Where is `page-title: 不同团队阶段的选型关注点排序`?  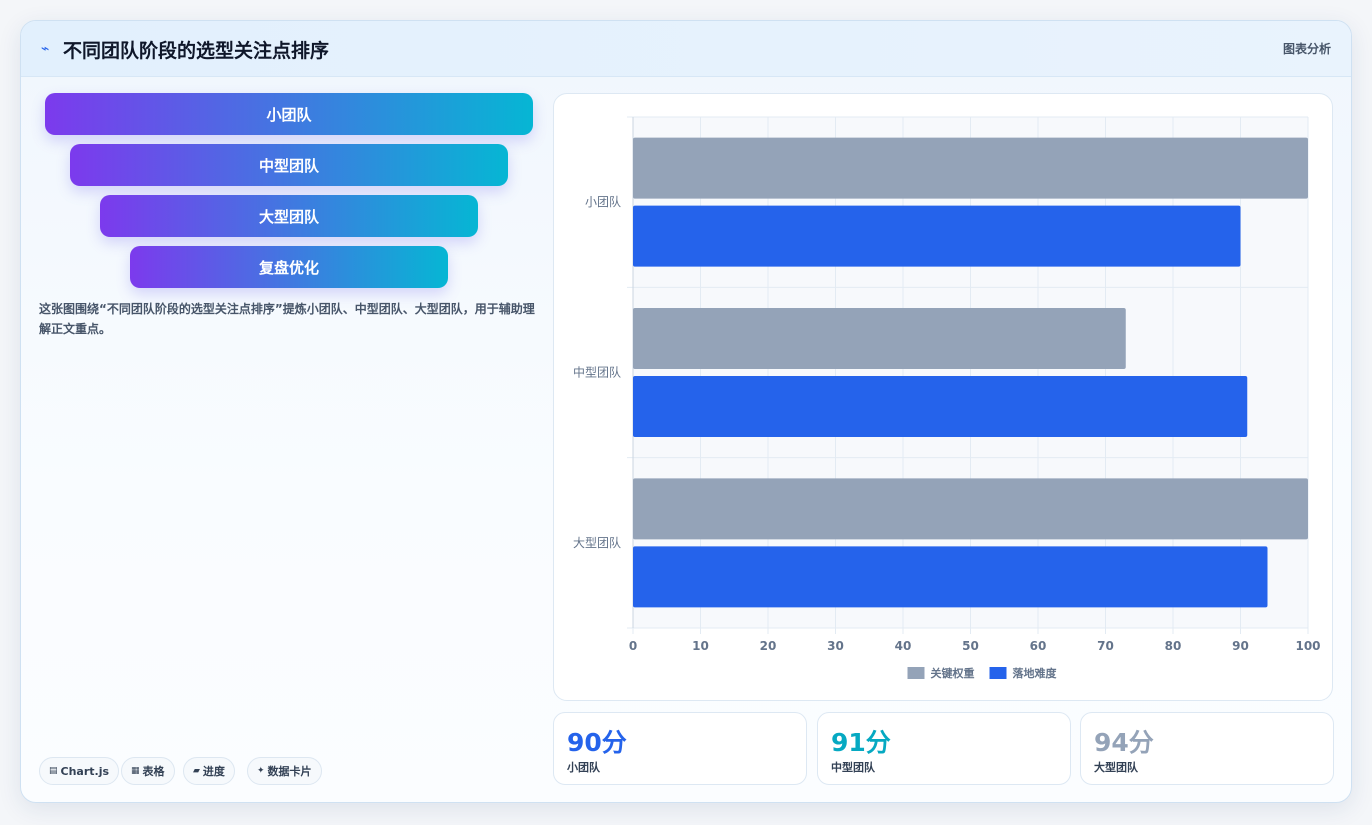 page-title: 不同团队阶段的选型关注点排序 is located at coordinates (196, 51).